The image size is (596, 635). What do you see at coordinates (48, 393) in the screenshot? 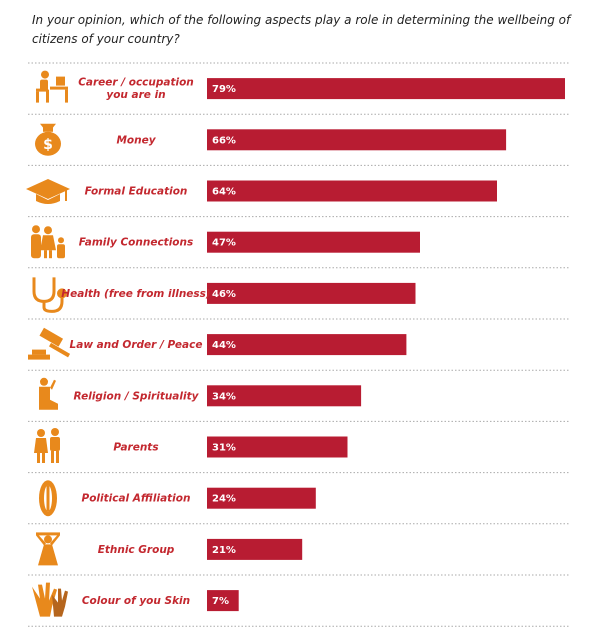
I see `praying-person-icon` at bounding box center [48, 393].